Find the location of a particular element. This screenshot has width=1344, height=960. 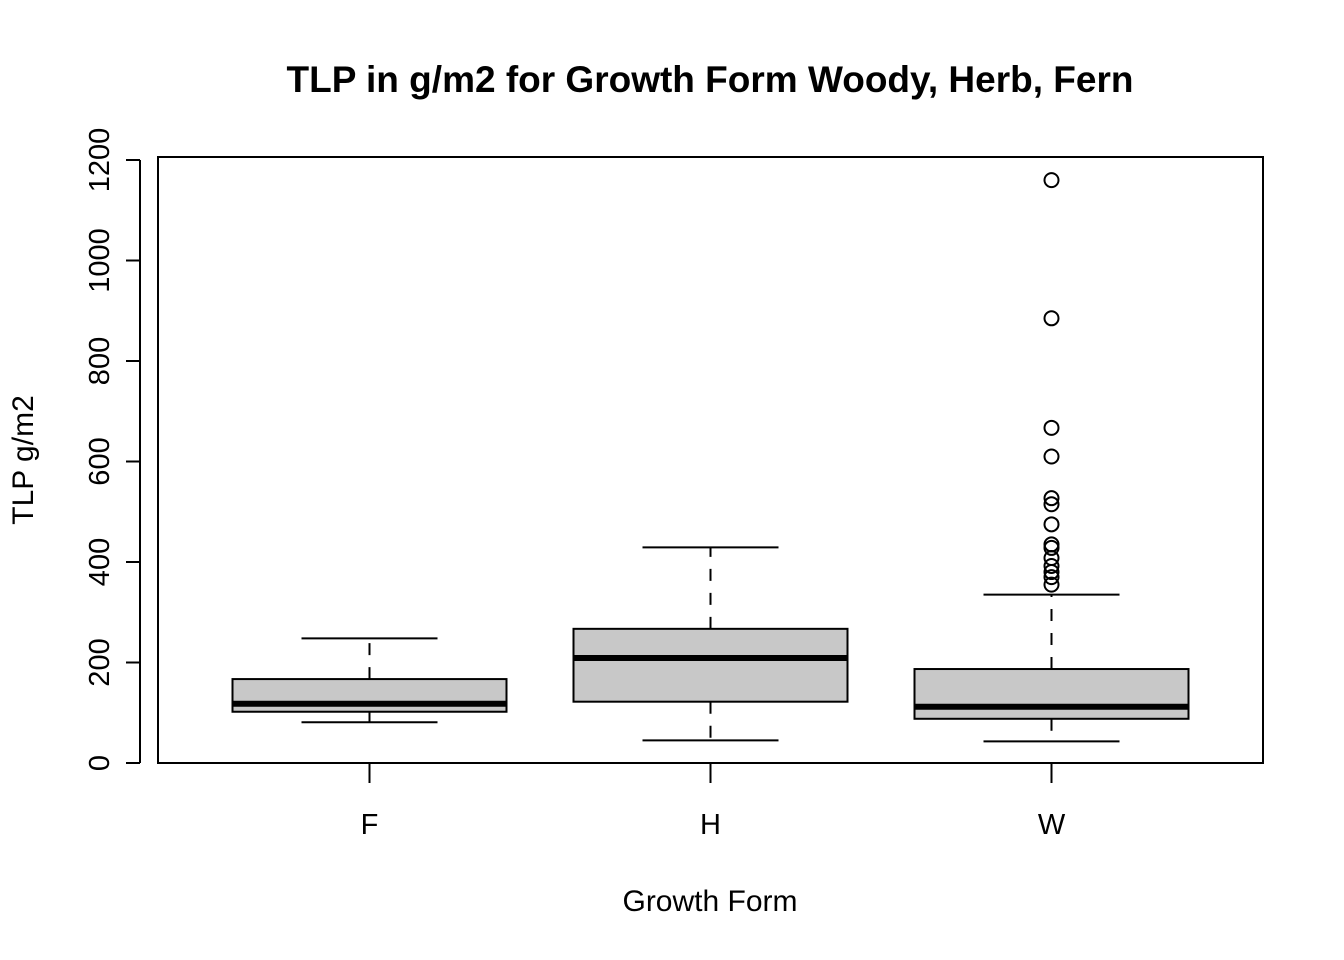

box-H is located at coordinates (710, 644).